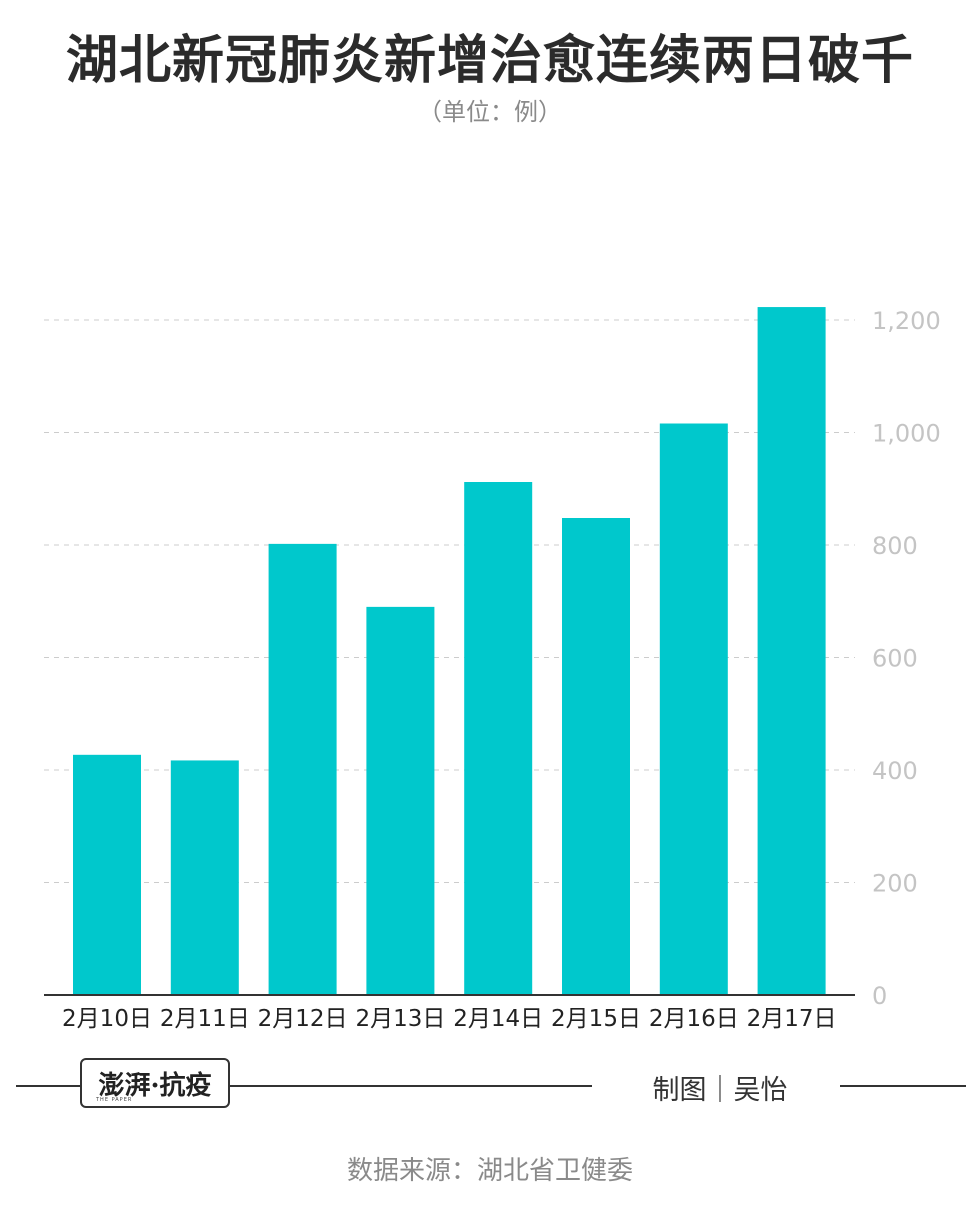 Image resolution: width=980 pixels, height=1214 pixels. I want to click on y-tick-label: 200, so click(895, 884).